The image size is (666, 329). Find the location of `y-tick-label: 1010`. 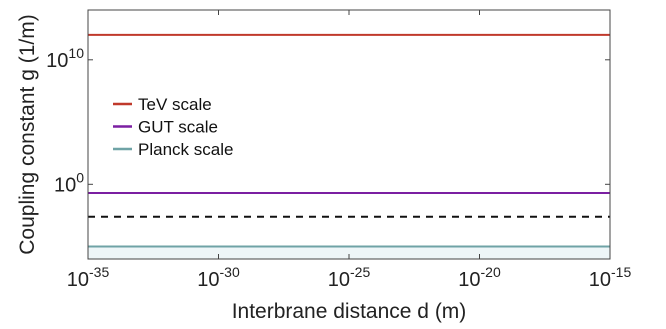

y-tick-label: 1010 is located at coordinates (65, 58).